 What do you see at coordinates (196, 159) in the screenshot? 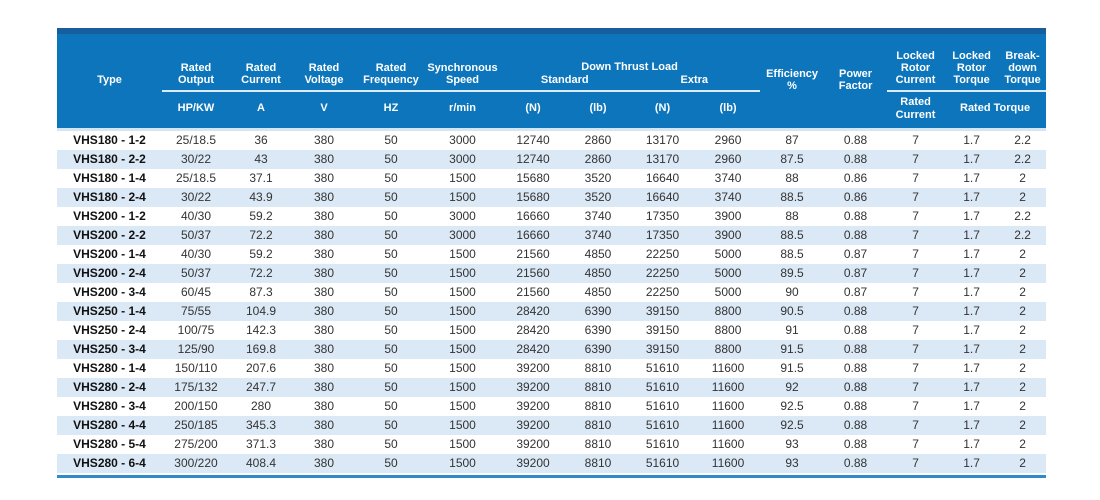
I see `value-cell: 30/22` at bounding box center [196, 159].